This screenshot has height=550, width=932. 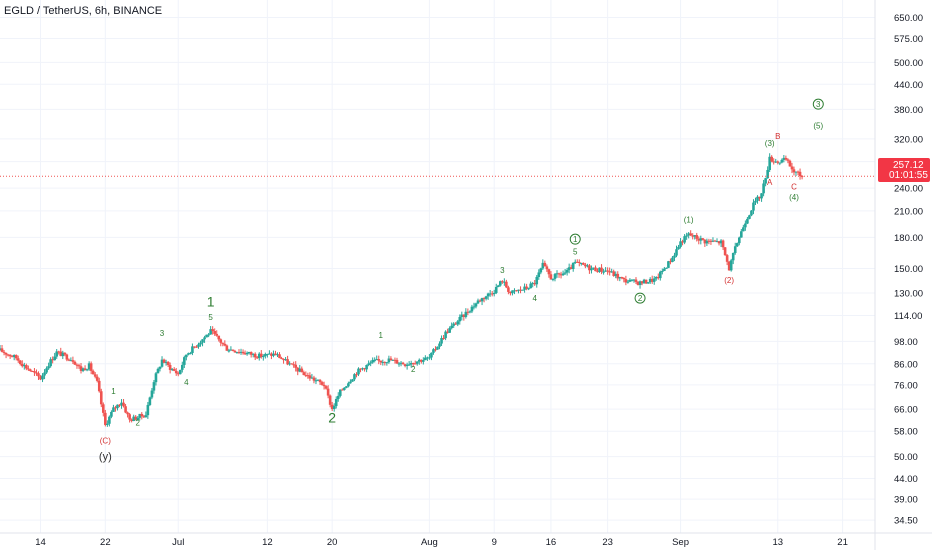 What do you see at coordinates (680, 542) in the screenshot?
I see `time-tick-label: Sep` at bounding box center [680, 542].